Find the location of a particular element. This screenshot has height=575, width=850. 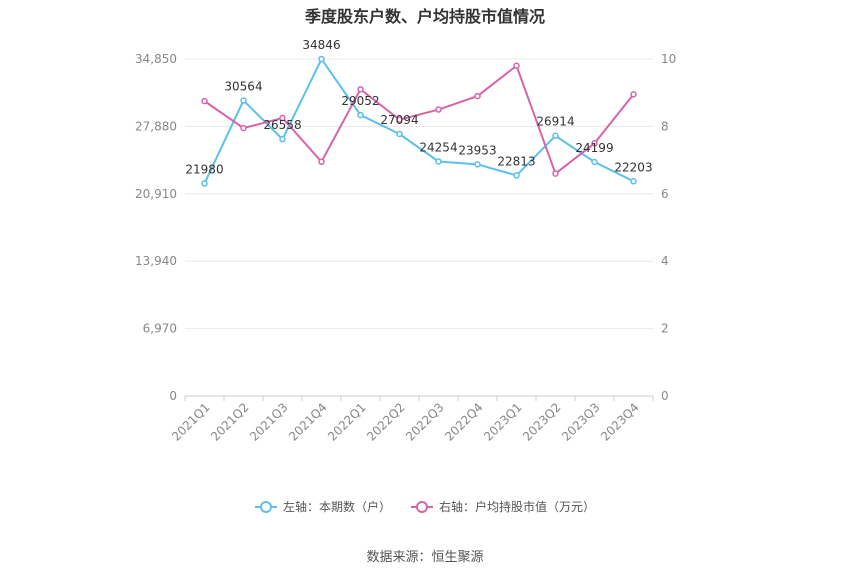

data-label: 22203 is located at coordinates (633, 167).